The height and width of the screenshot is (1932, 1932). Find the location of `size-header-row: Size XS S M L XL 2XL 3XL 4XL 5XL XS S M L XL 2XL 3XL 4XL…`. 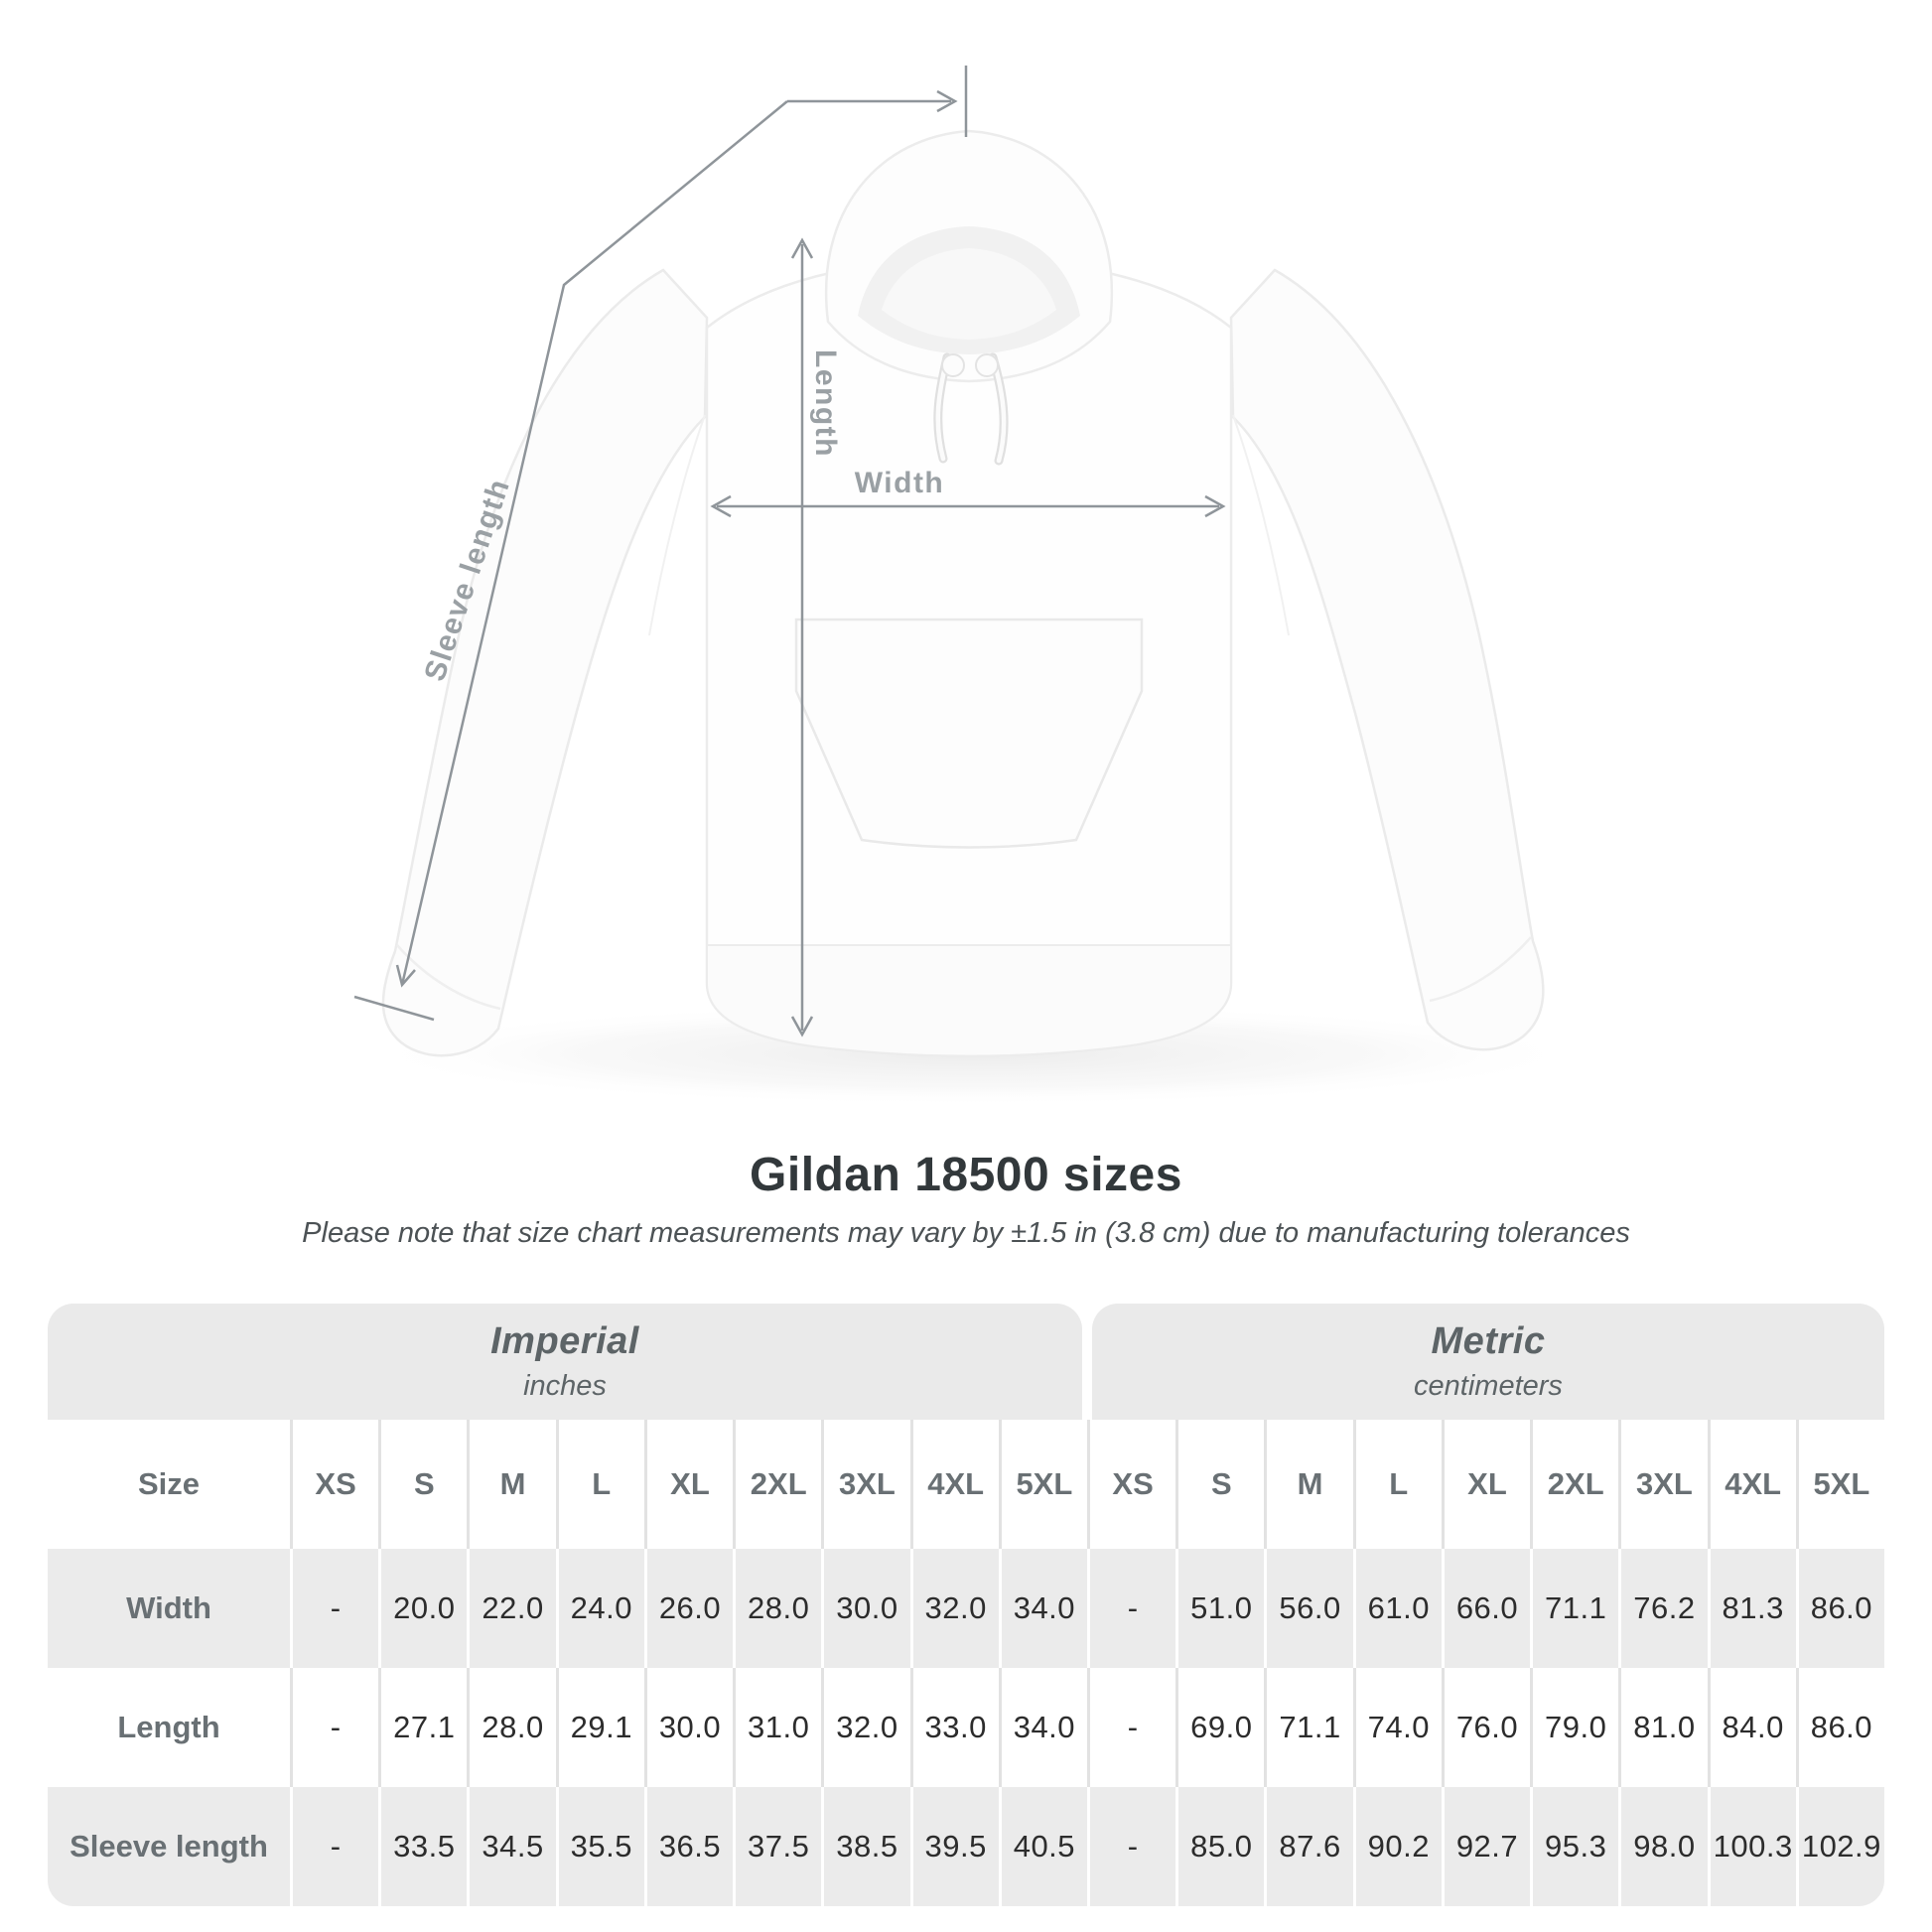

size-header-row: Size XS S M L XL 2XL 3XL 4XL 5XL XS S M L XL 2XL 3XL 4XL… is located at coordinates (966, 1485).